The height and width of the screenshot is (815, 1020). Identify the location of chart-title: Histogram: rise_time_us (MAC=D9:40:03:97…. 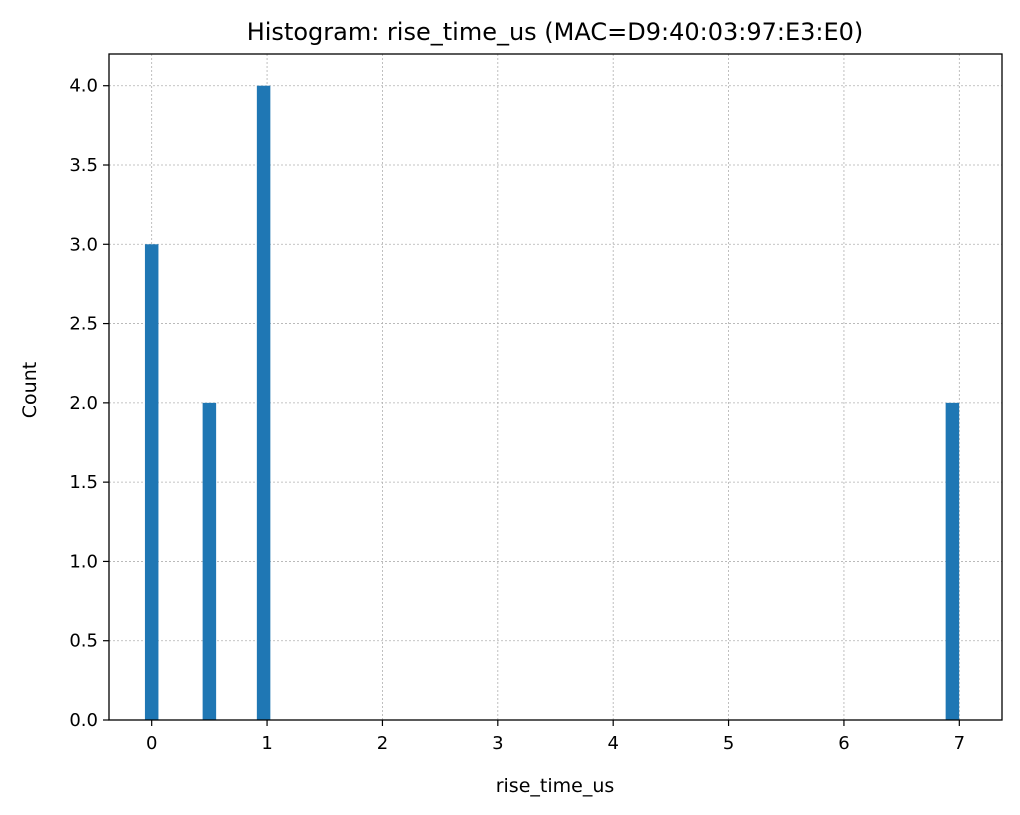
(555, 32).